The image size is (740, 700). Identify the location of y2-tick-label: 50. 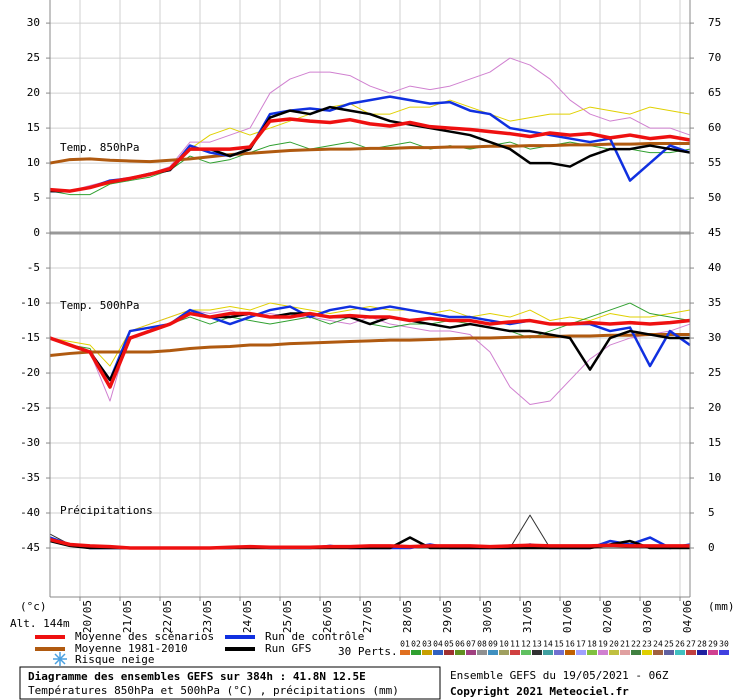
(714, 197).